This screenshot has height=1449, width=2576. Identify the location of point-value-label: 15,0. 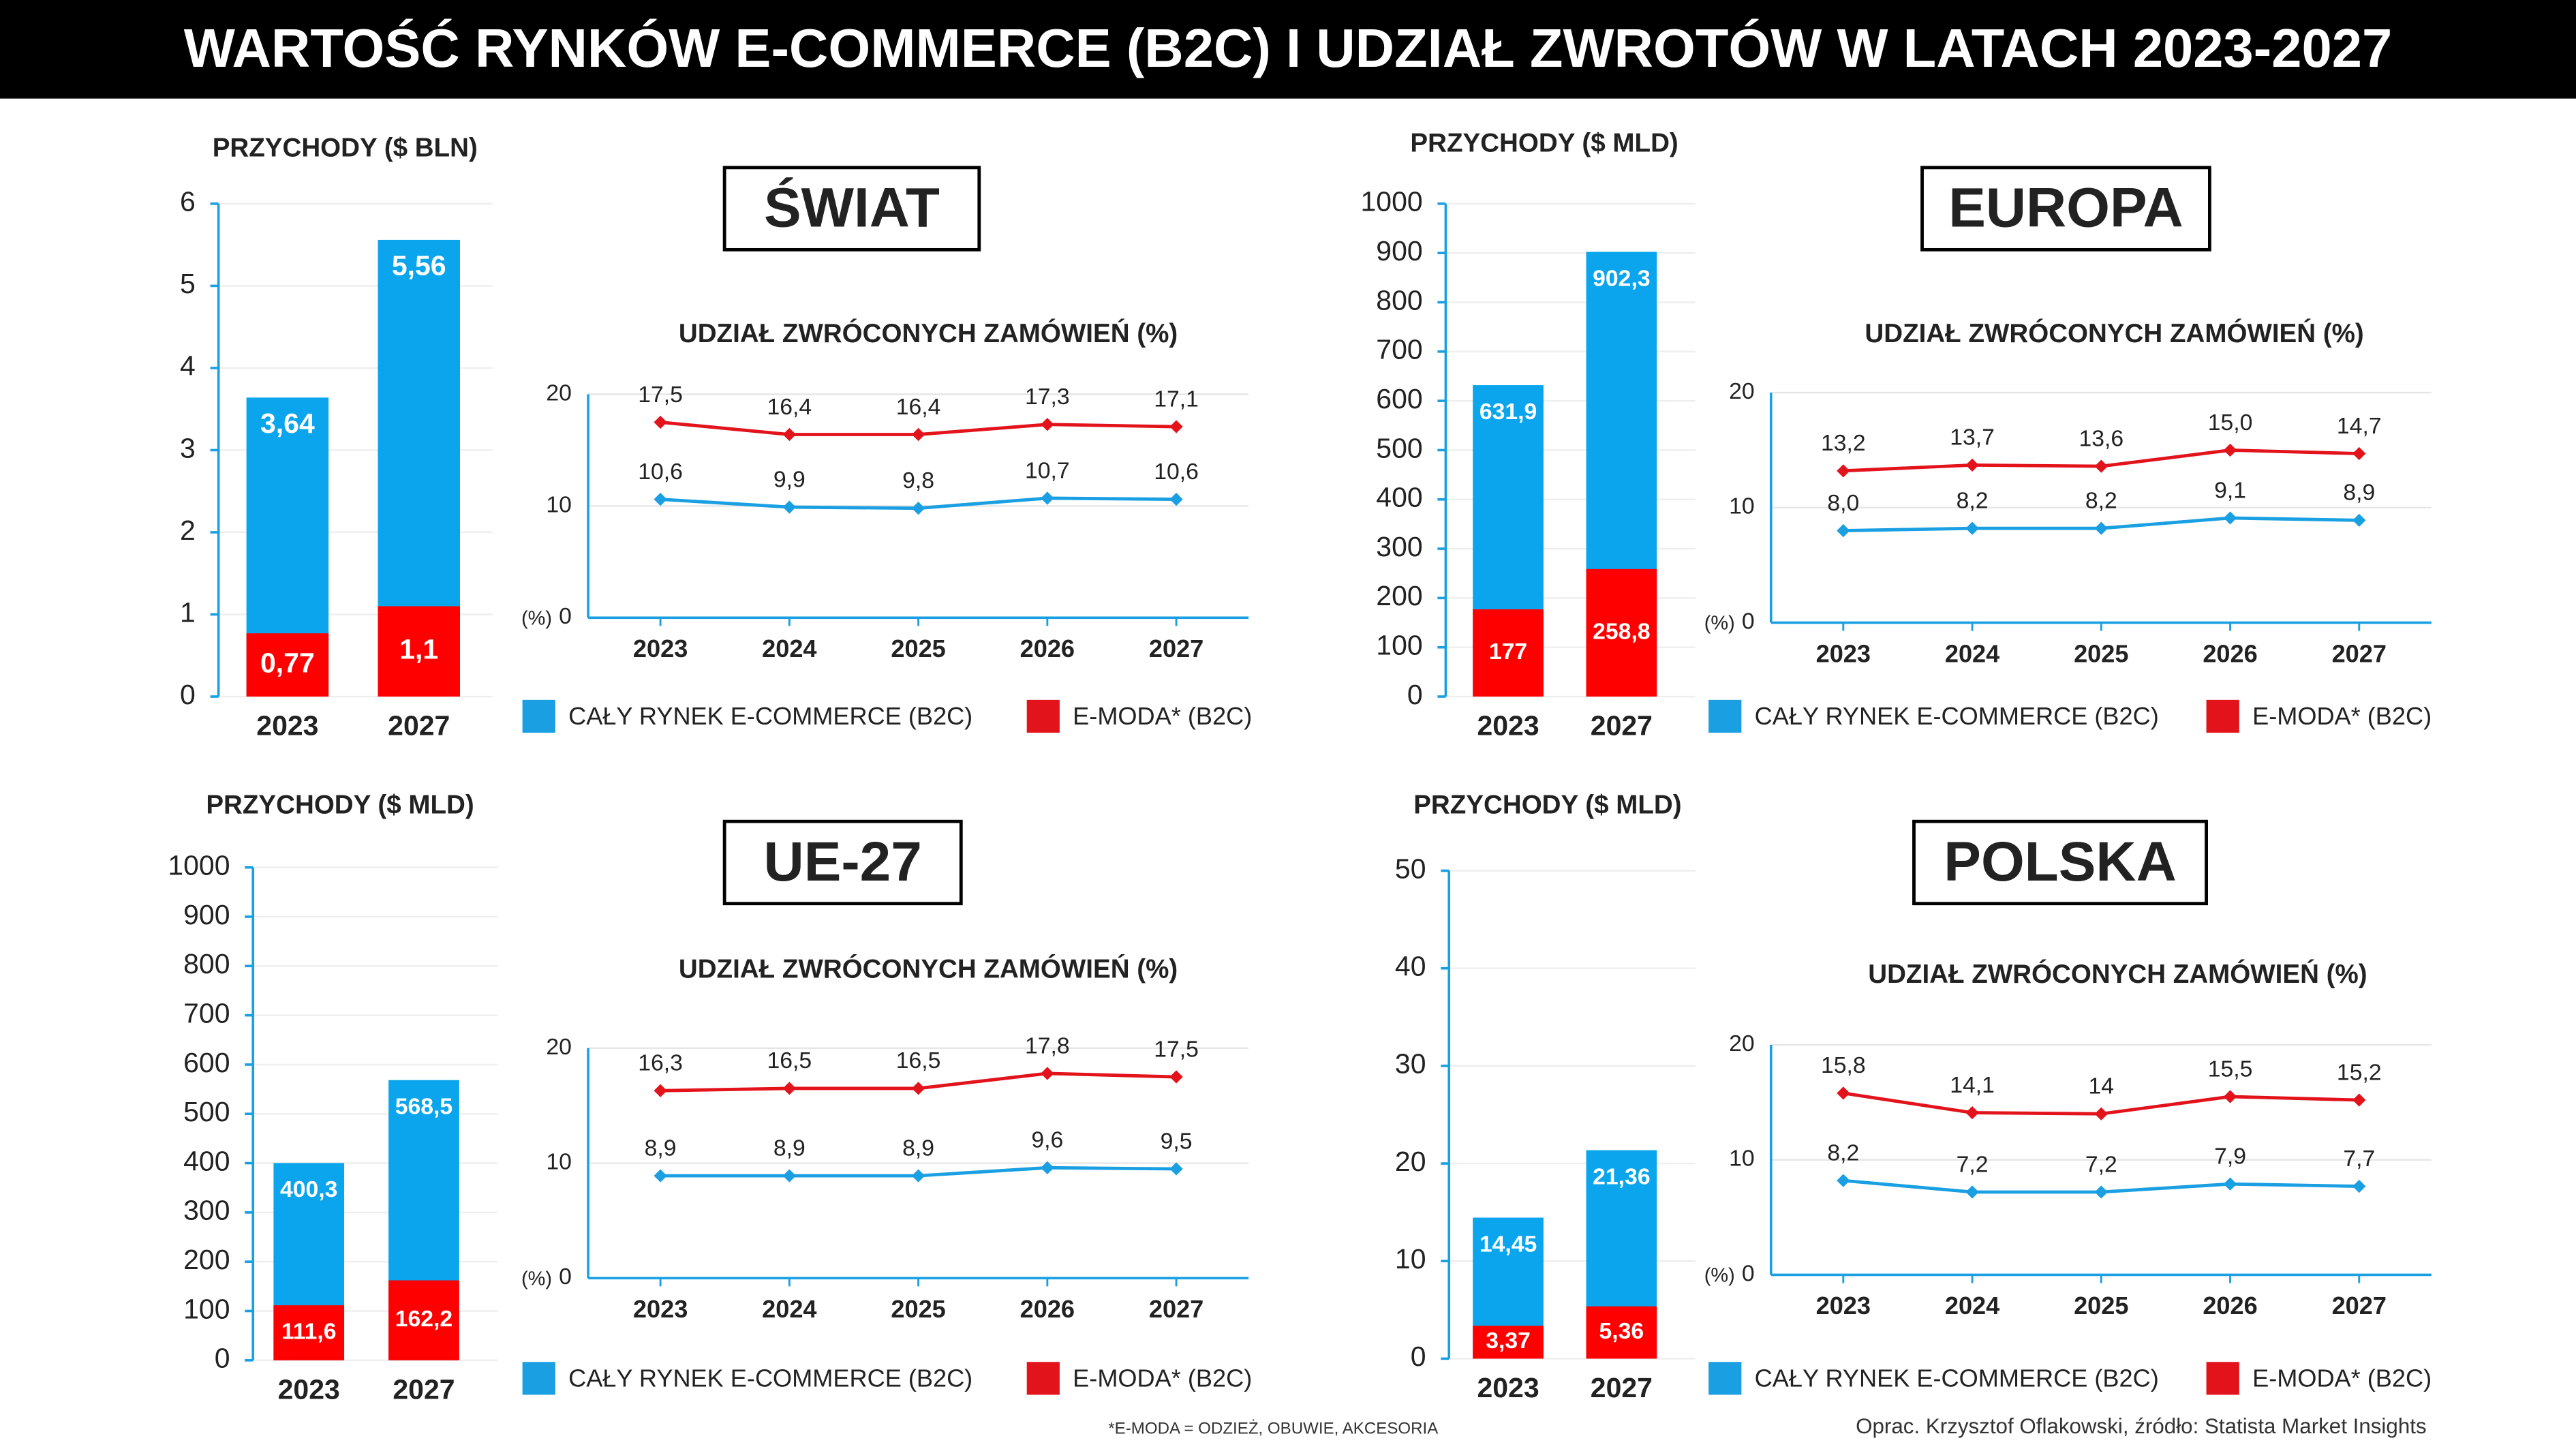
(2230, 423).